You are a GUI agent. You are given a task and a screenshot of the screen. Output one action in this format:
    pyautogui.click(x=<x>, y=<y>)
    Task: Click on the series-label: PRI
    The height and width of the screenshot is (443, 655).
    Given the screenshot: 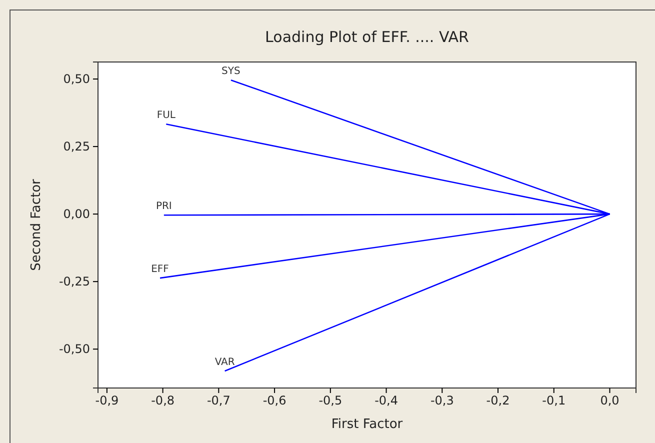 What is the action you would take?
    pyautogui.click(x=164, y=206)
    